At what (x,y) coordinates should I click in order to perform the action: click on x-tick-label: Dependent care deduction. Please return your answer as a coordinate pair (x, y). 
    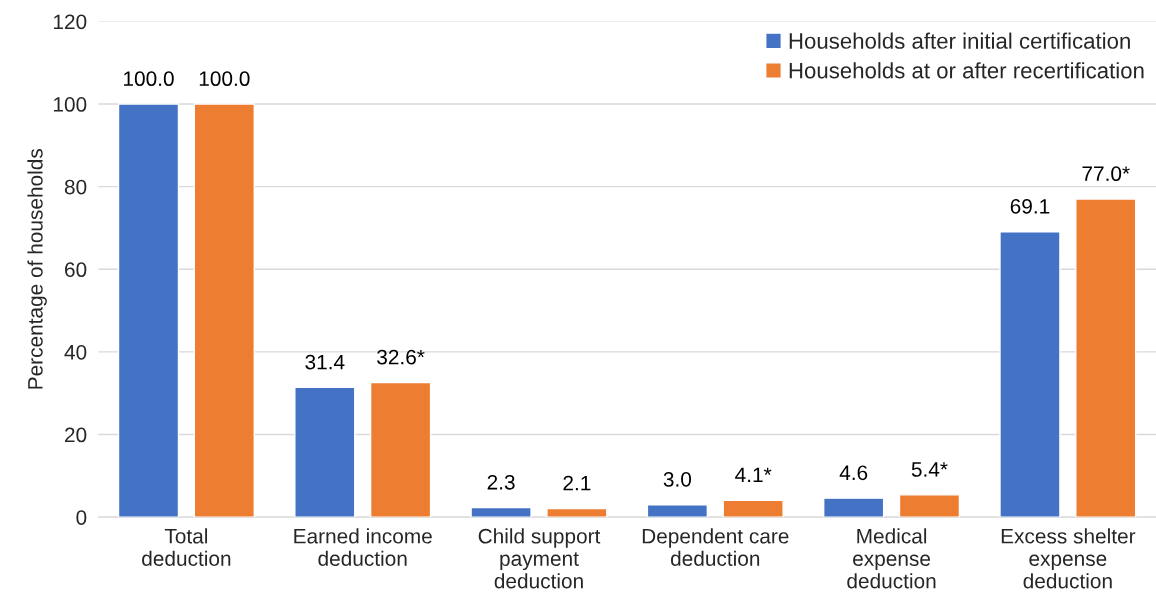
    Looking at the image, I should click on (715, 547).